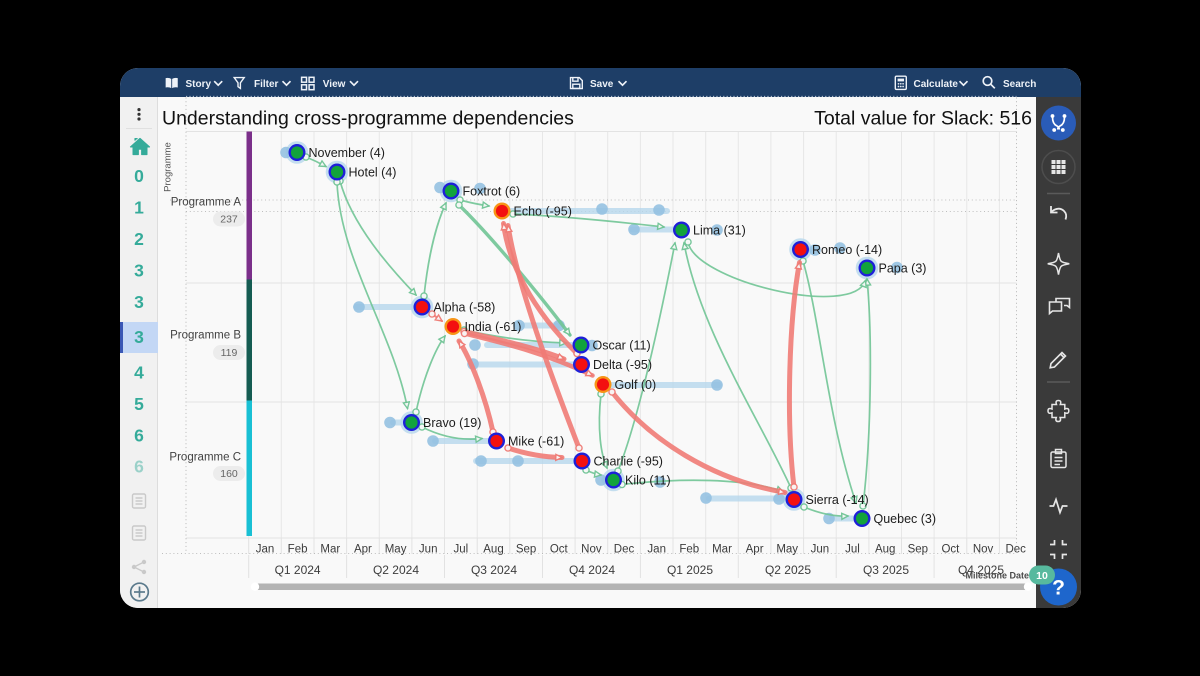 Image resolution: width=1200 pixels, height=676 pixels. What do you see at coordinates (628, 462) in the screenshot?
I see `svg-text: Charlie (-95)` at bounding box center [628, 462].